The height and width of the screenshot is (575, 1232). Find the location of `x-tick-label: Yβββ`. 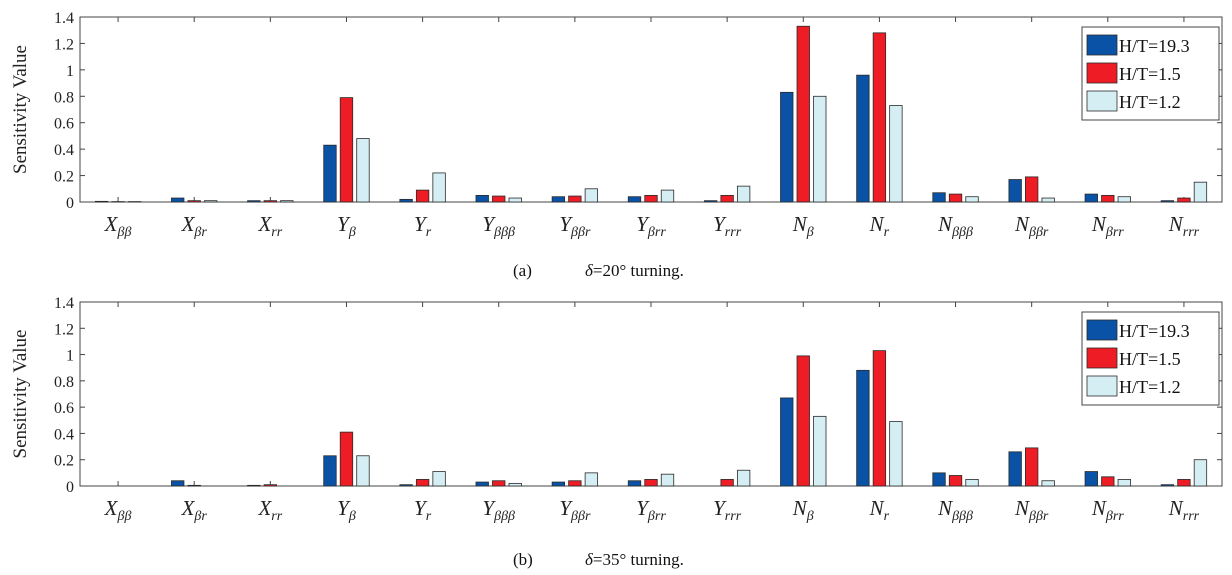

x-tick-label: Yβββ is located at coordinates (498, 226).